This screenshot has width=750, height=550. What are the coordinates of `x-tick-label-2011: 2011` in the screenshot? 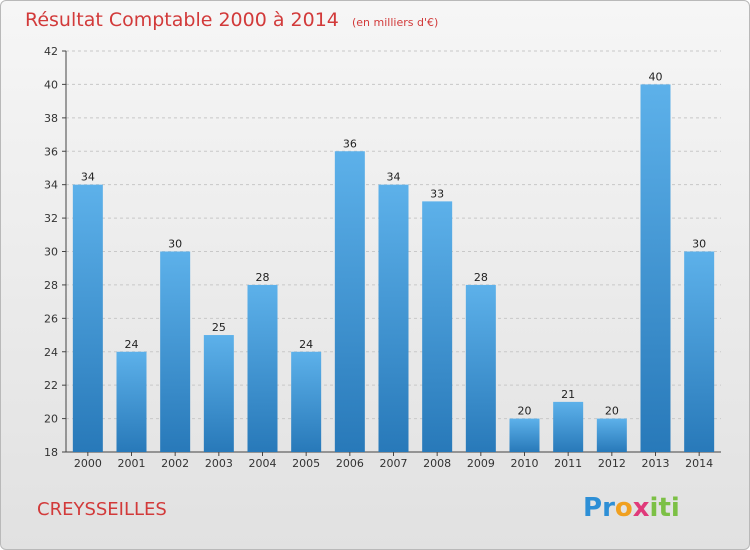 It's located at (568, 463).